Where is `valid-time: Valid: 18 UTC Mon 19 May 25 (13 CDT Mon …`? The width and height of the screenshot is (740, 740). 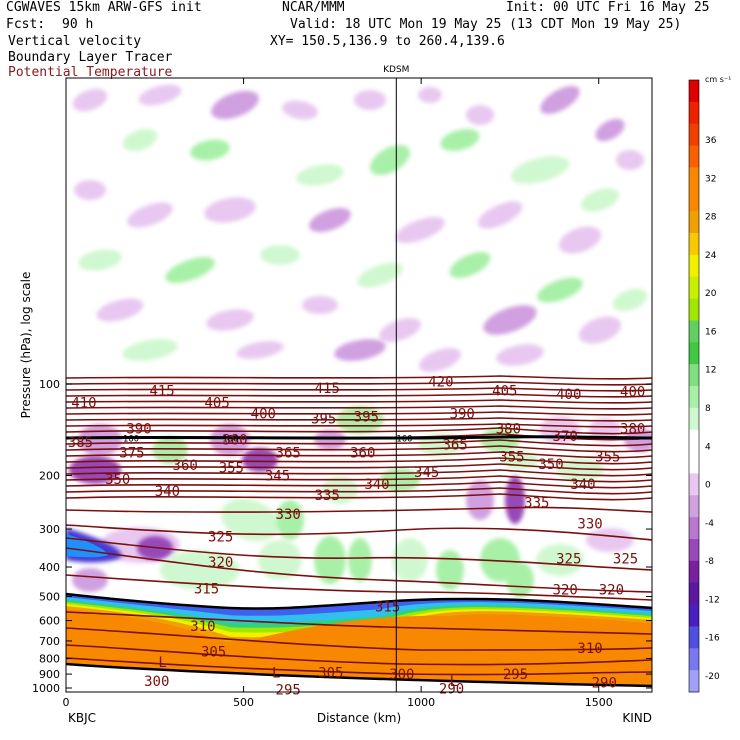
valid-time: Valid: 18 UTC Mon 19 May 25 (13 CDT Mon … is located at coordinates (486, 24).